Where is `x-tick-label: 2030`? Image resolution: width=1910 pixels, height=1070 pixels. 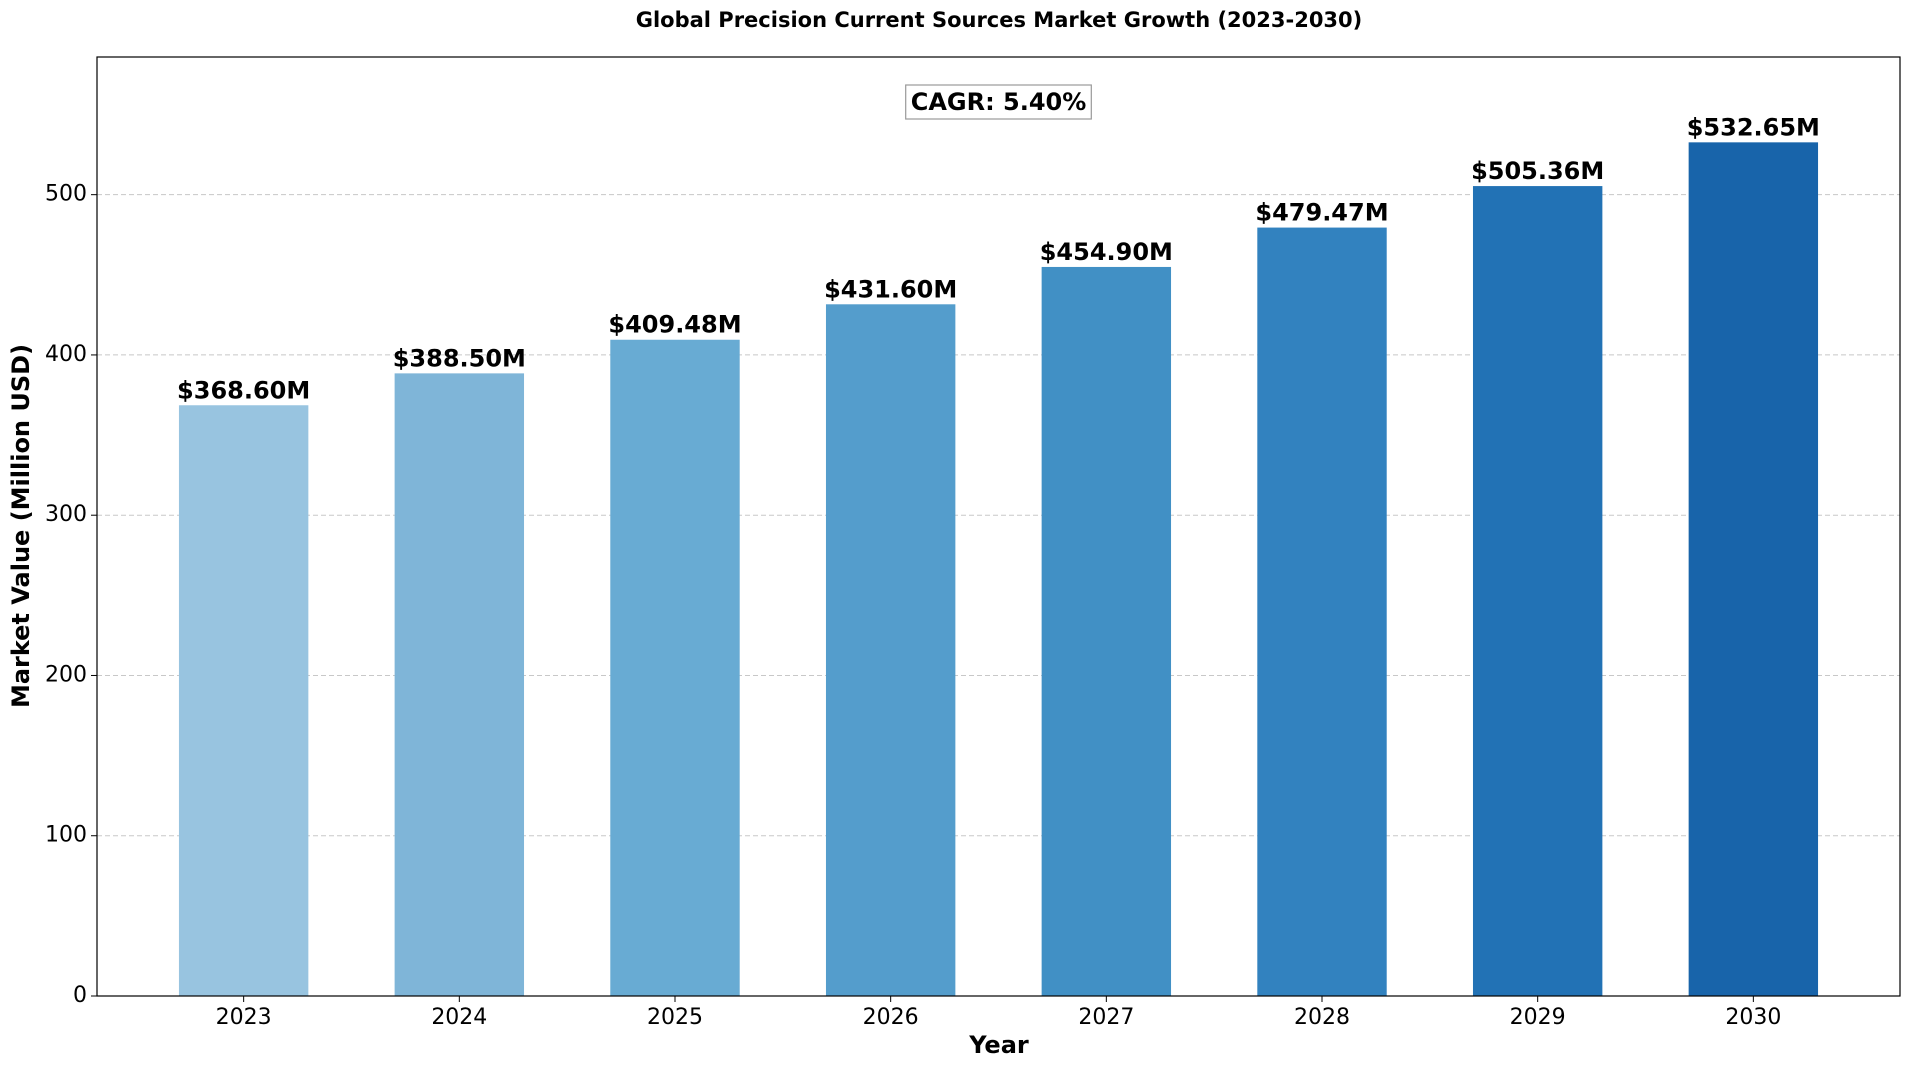 x-tick-label: 2030 is located at coordinates (1753, 1017).